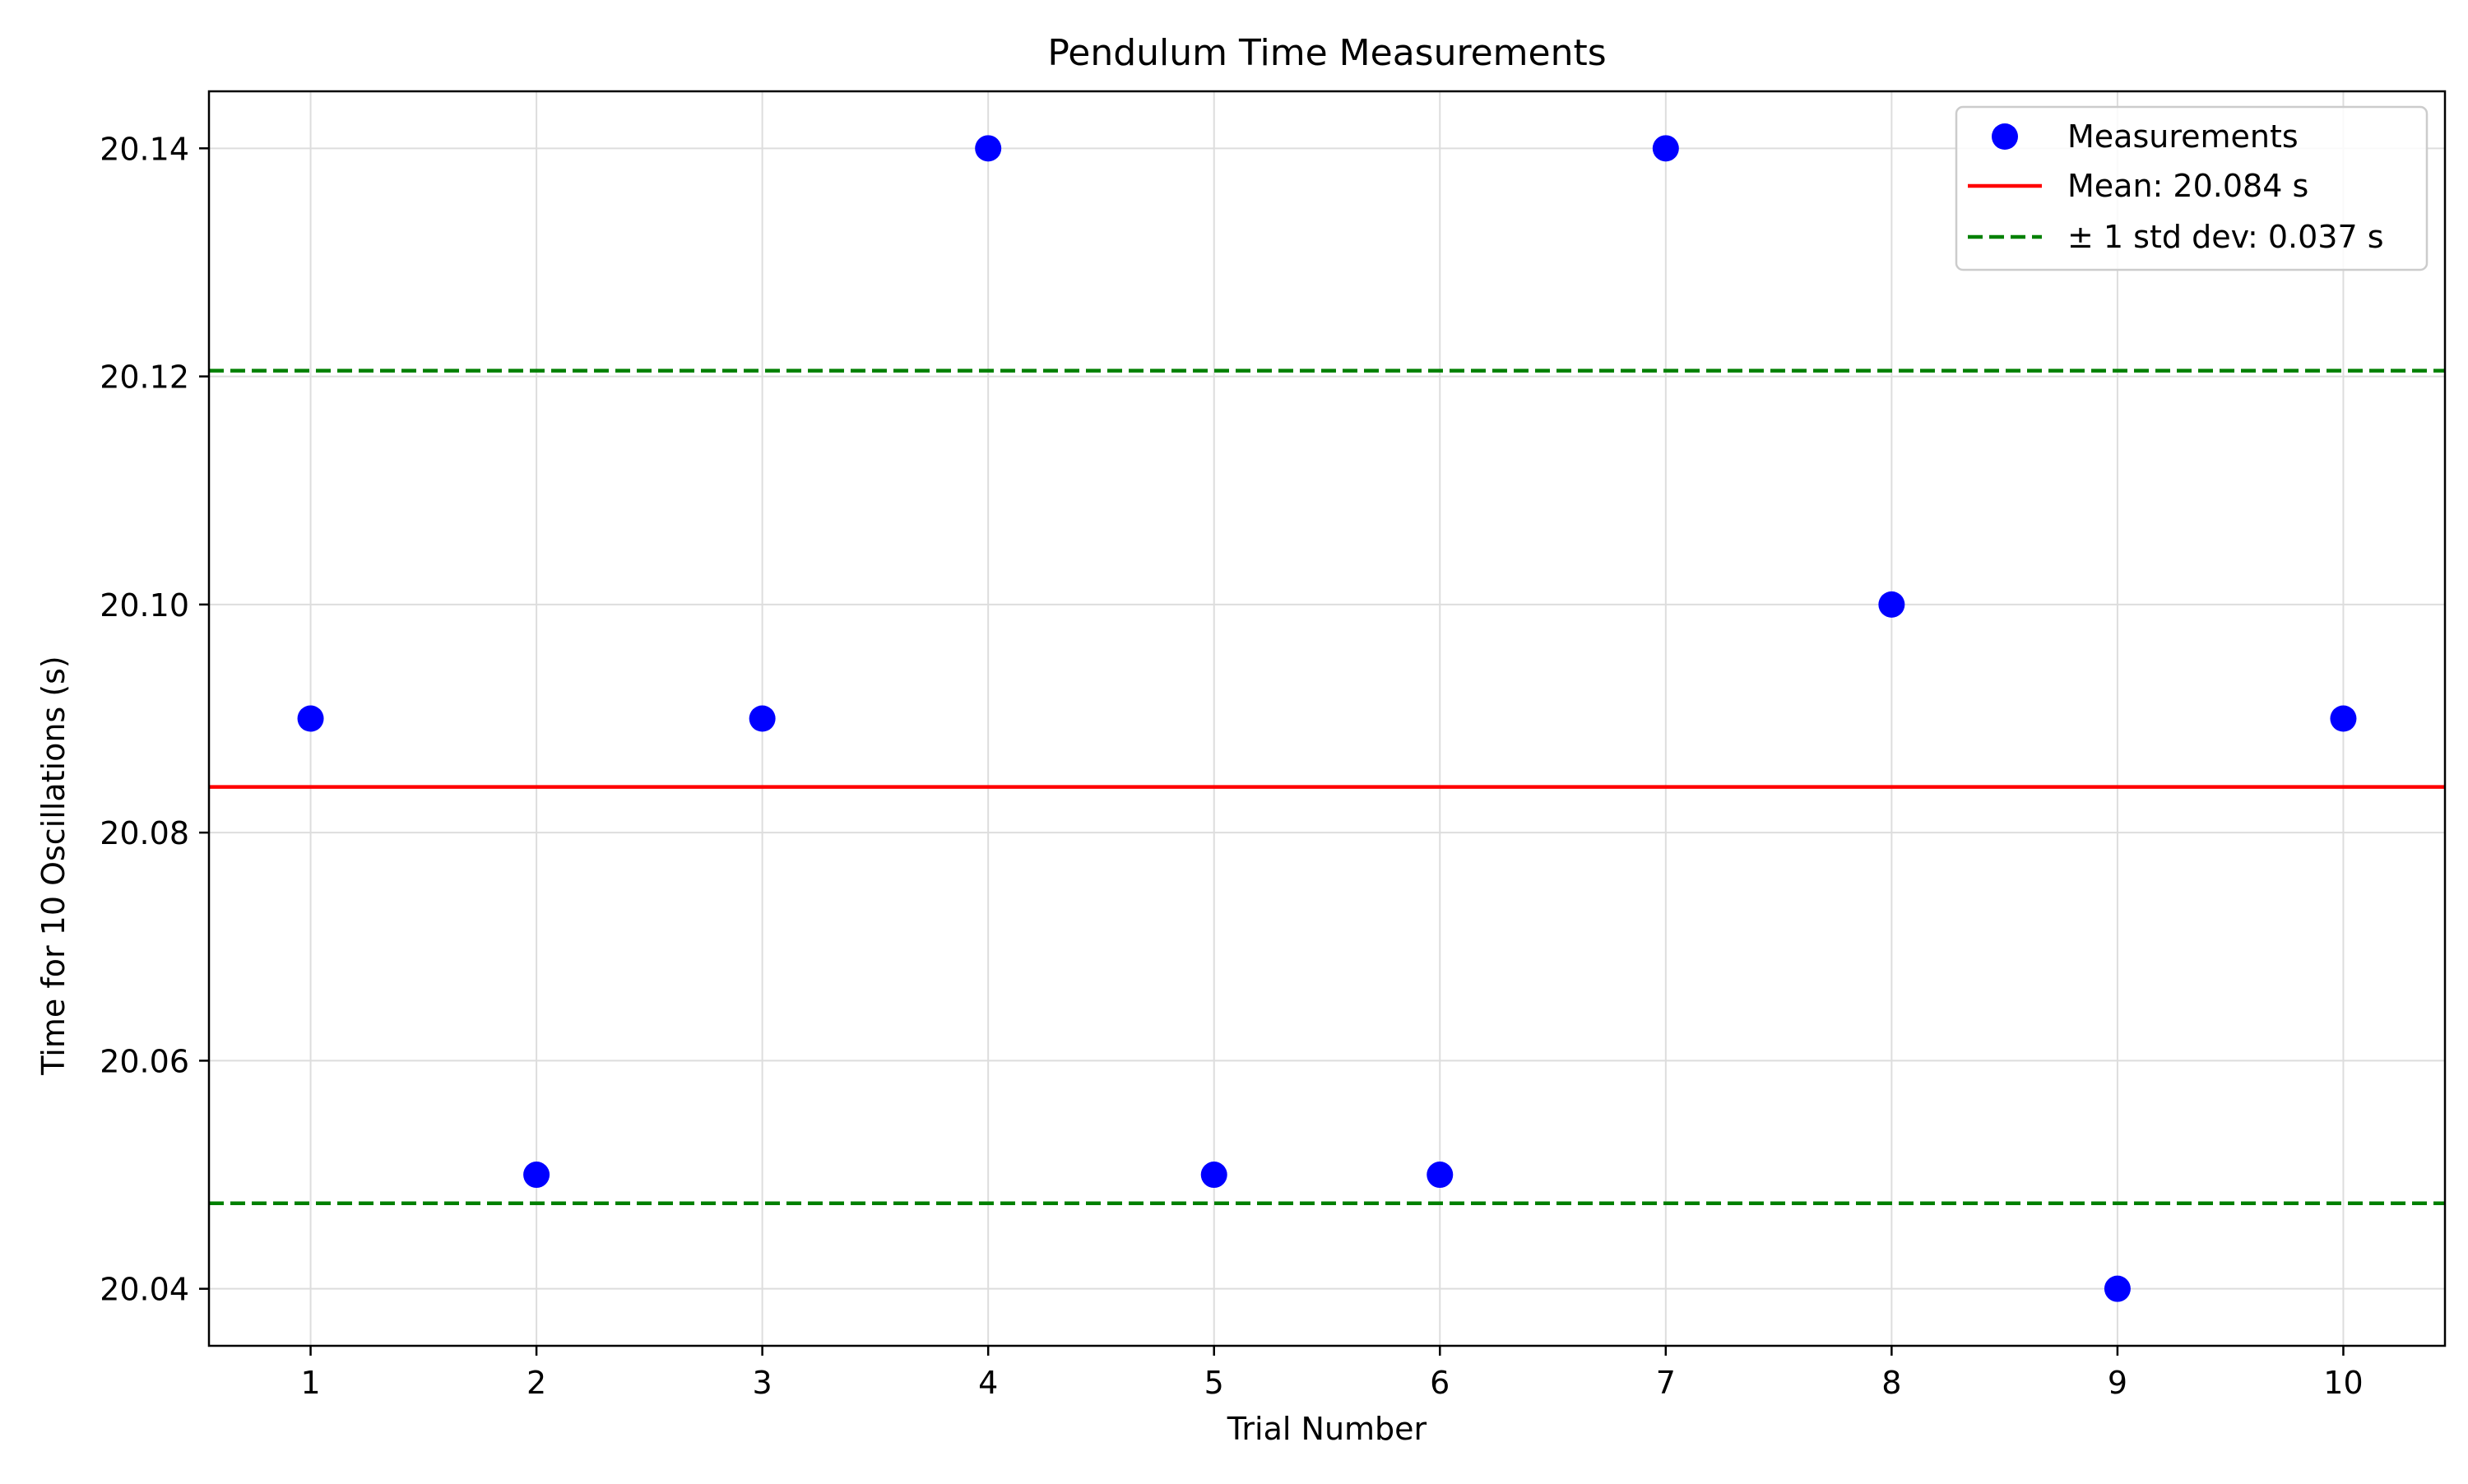 The image size is (2468, 1484). What do you see at coordinates (536, 1383) in the screenshot?
I see `x-tick-label: 2` at bounding box center [536, 1383].